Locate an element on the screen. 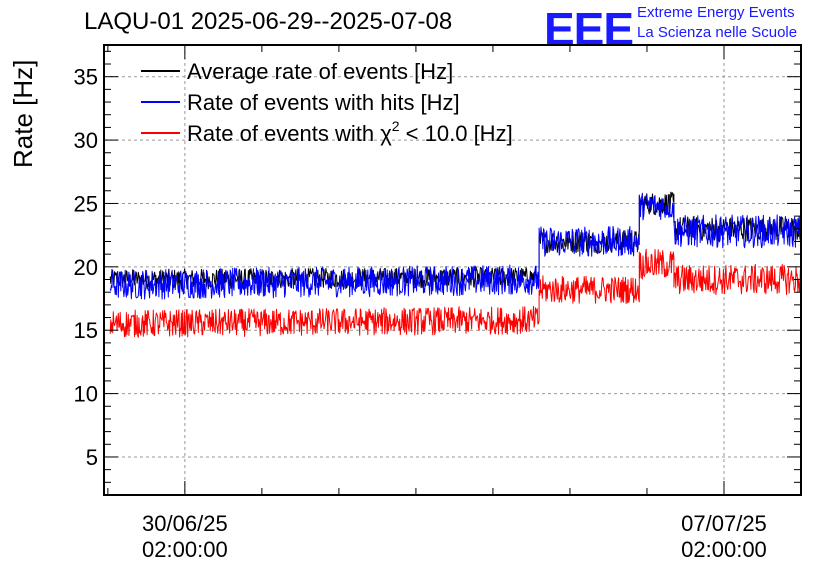  legend-label-prefix: Rate of events with χ is located at coordinates (289, 133).